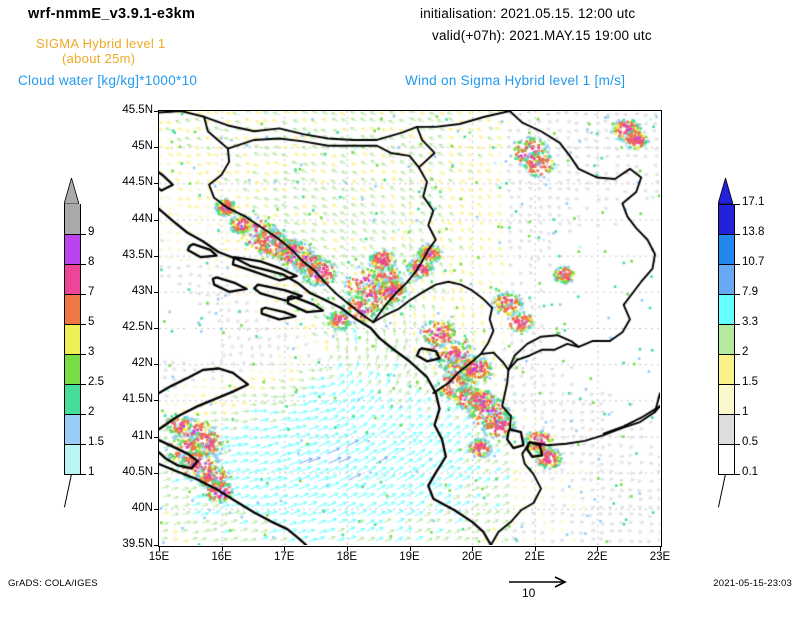 This screenshot has width=800, height=618. Describe the element at coordinates (137, 327) in the screenshot. I see `y-axis-tick-label: 42.5N` at that location.